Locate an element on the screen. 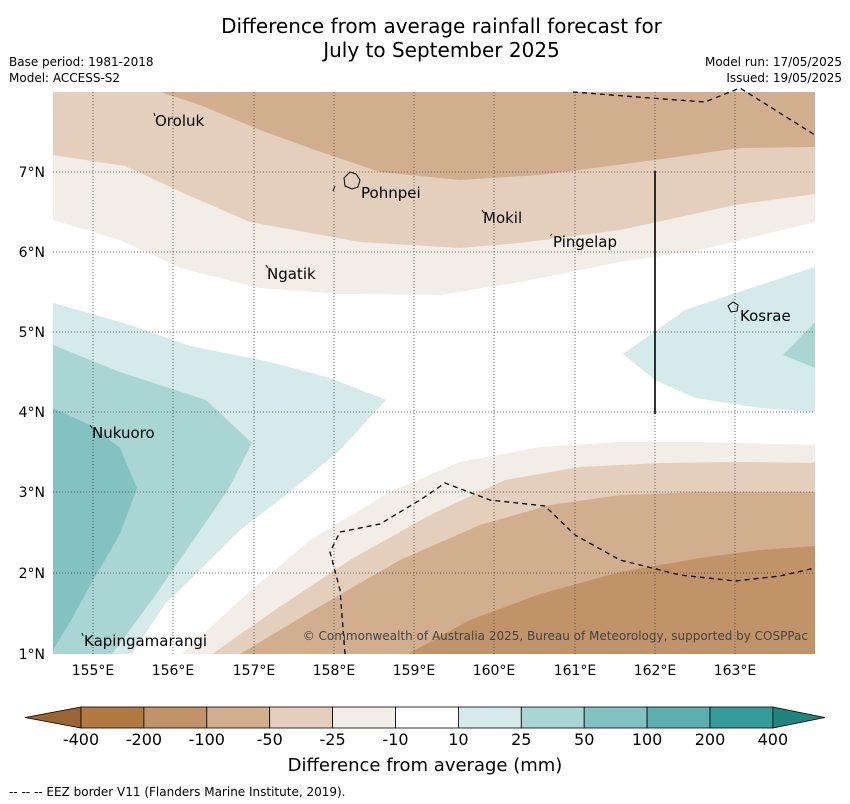 The image size is (850, 804). colorbar-extend-low is located at coordinates (53, 717).